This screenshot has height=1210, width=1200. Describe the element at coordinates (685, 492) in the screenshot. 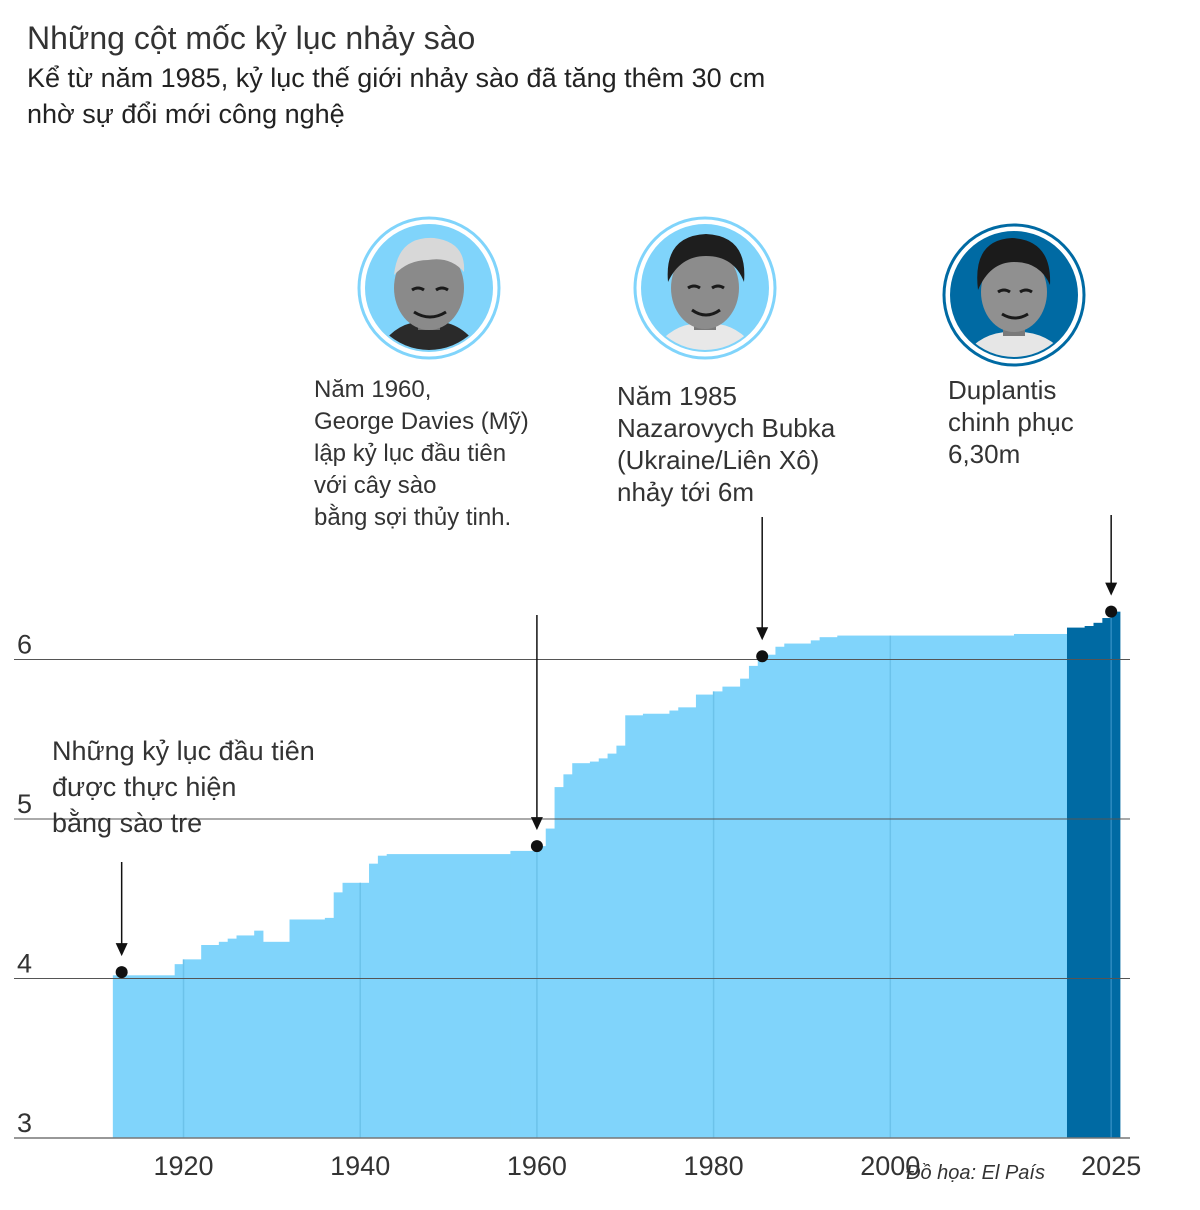

I see `annotation-line: nhảy tới 6m` at that location.